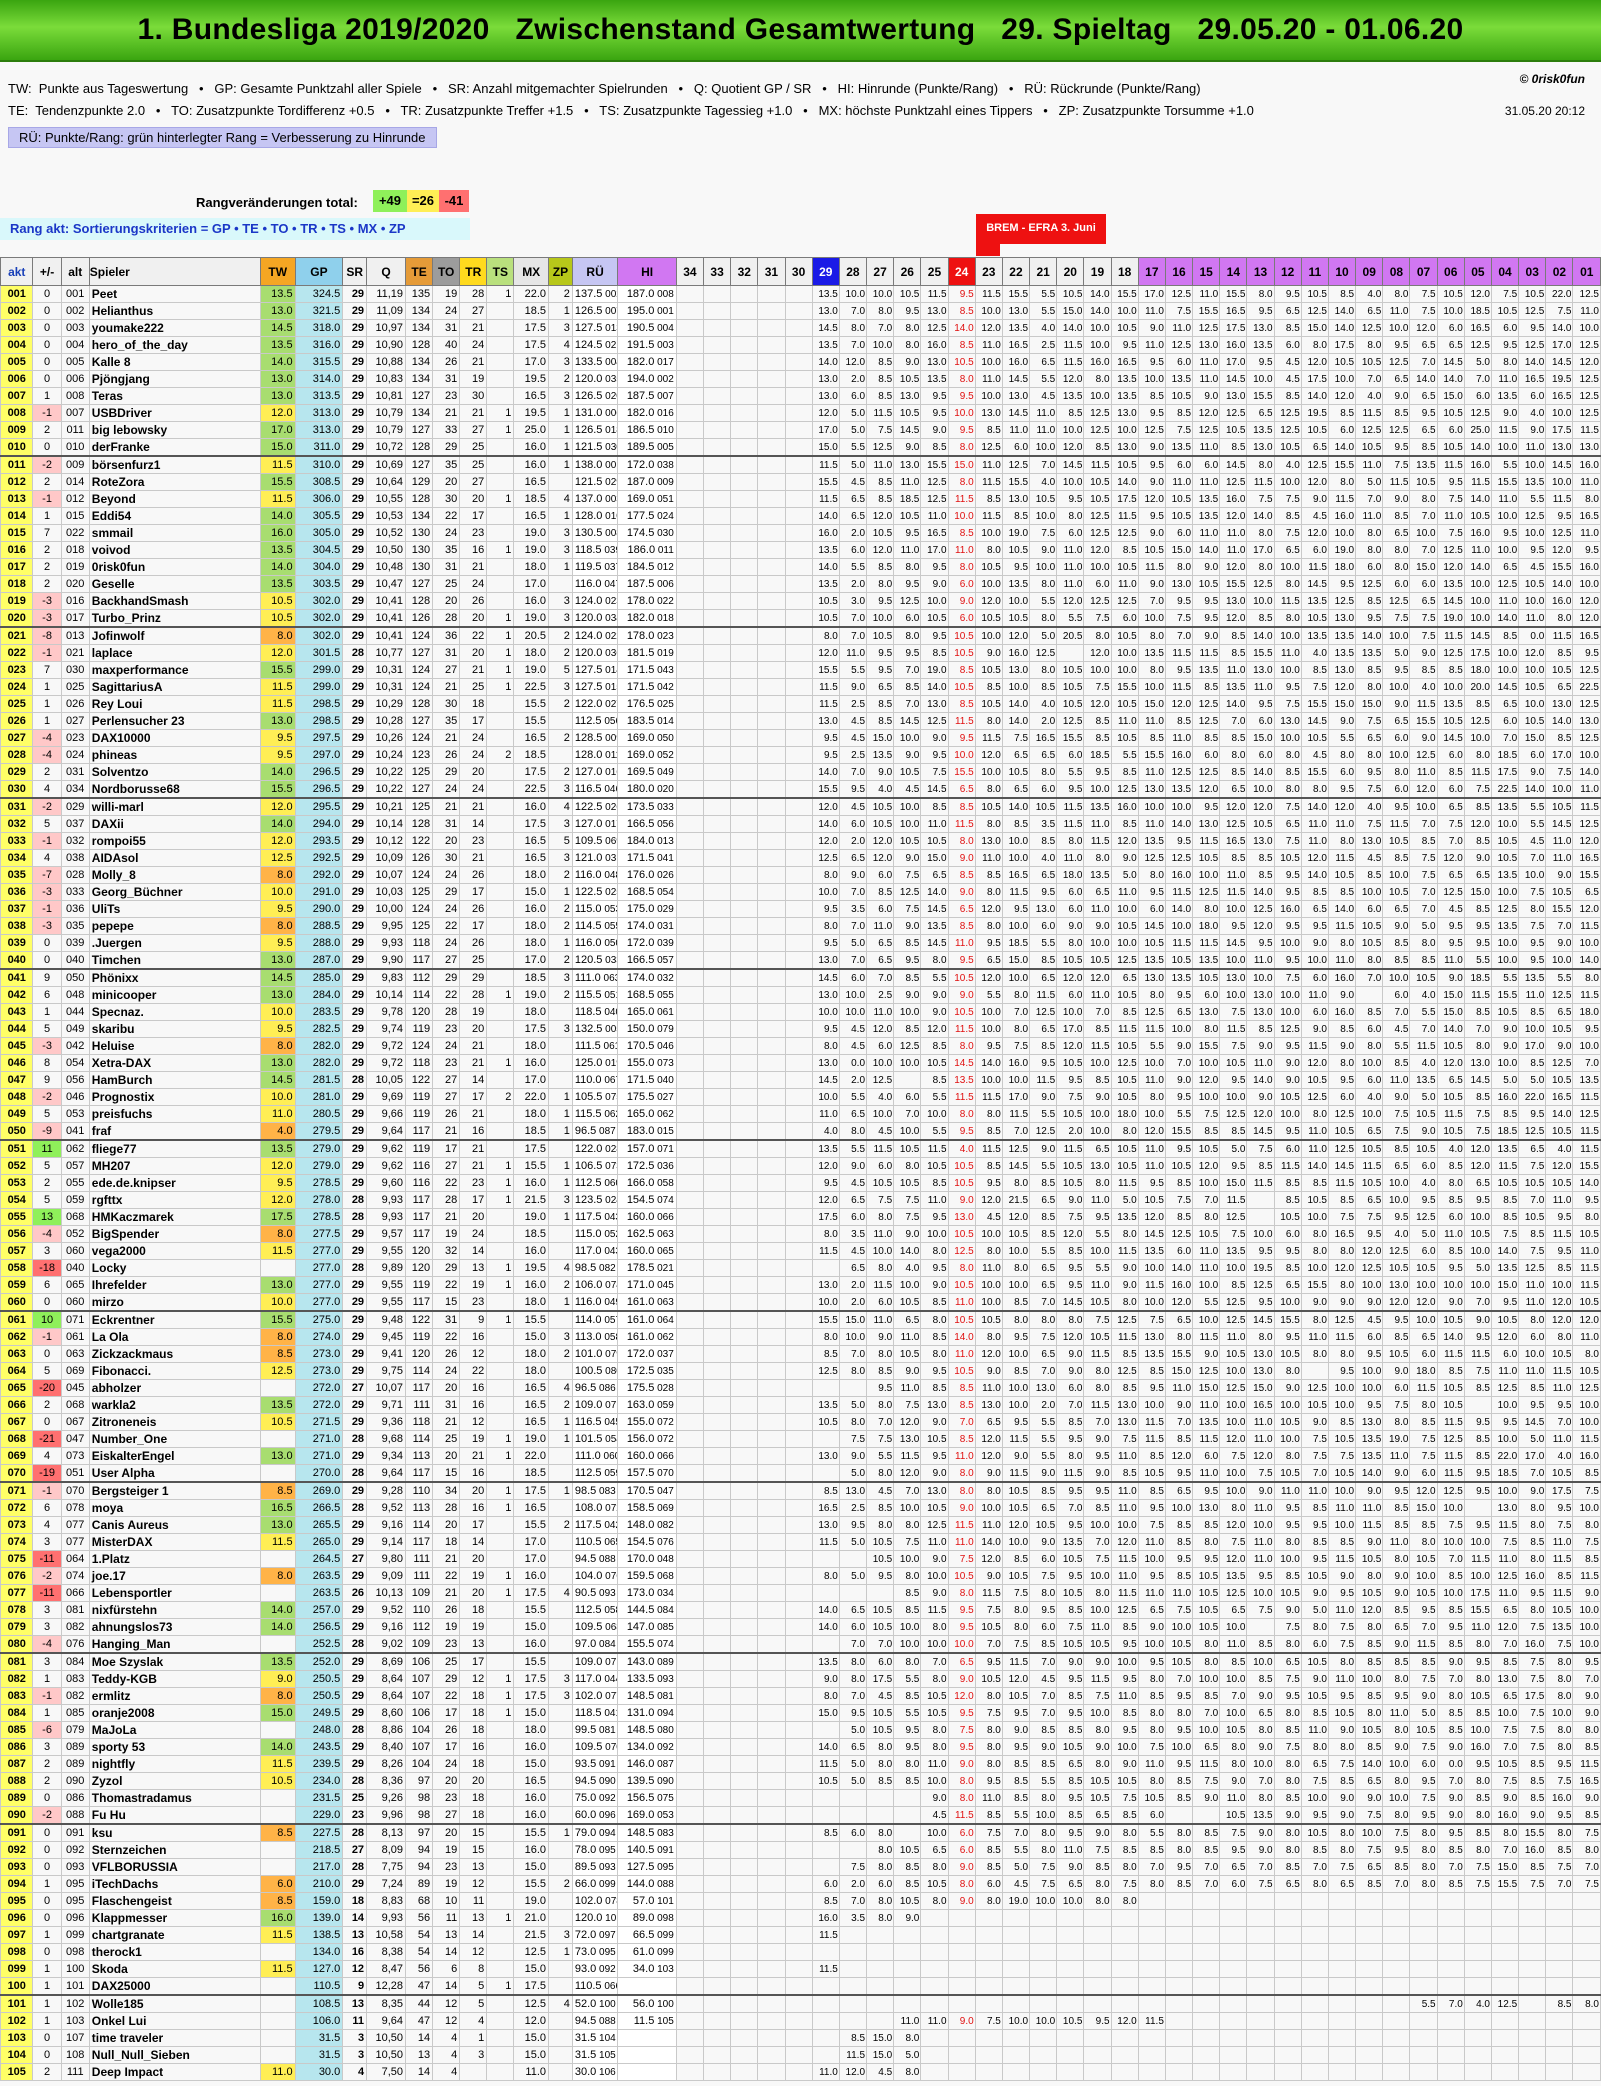  Describe the element at coordinates (174, 1319) in the screenshot. I see `cell-name: Eckrentner` at that location.